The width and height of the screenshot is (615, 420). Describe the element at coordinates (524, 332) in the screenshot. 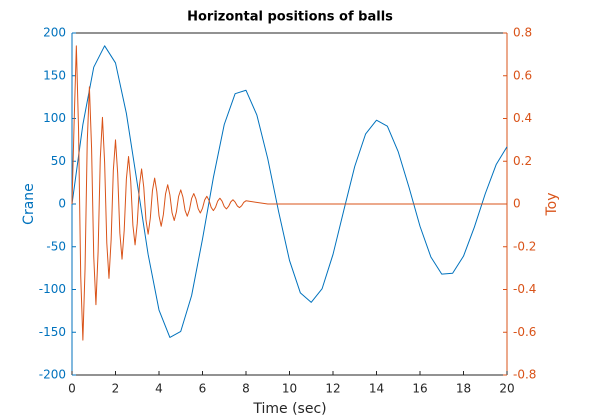

I see `y2-tick-label: -0.6` at that location.